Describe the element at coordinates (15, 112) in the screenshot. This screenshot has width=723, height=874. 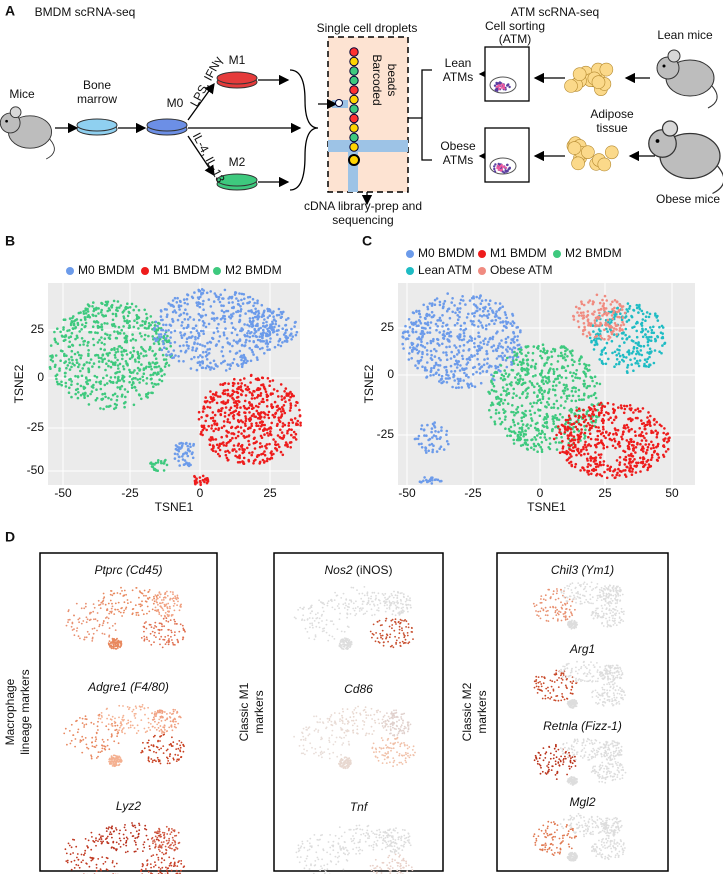
I see `mouse-ear` at that location.